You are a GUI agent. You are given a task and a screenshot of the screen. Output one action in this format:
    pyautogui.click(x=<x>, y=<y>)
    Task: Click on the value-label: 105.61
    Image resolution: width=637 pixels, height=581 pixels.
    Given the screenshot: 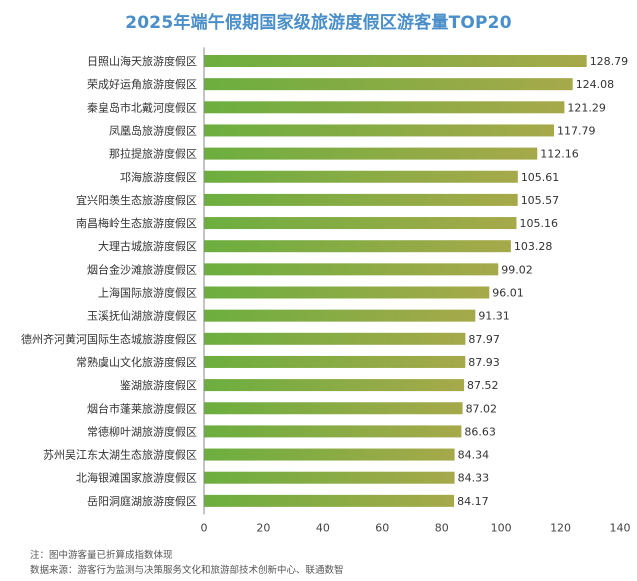 What is the action you would take?
    pyautogui.click(x=540, y=177)
    